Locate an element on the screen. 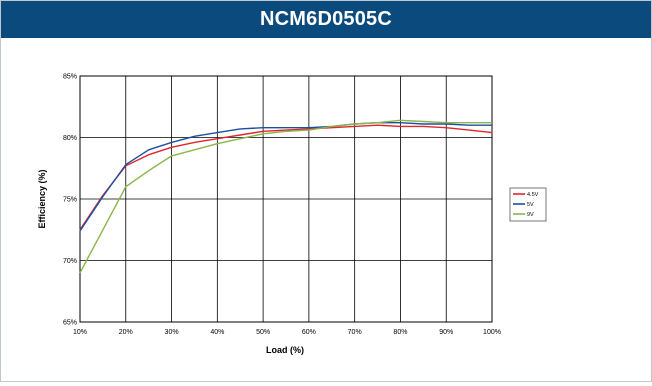 The image size is (652, 386). y-tick-label: 80% is located at coordinates (70, 138).